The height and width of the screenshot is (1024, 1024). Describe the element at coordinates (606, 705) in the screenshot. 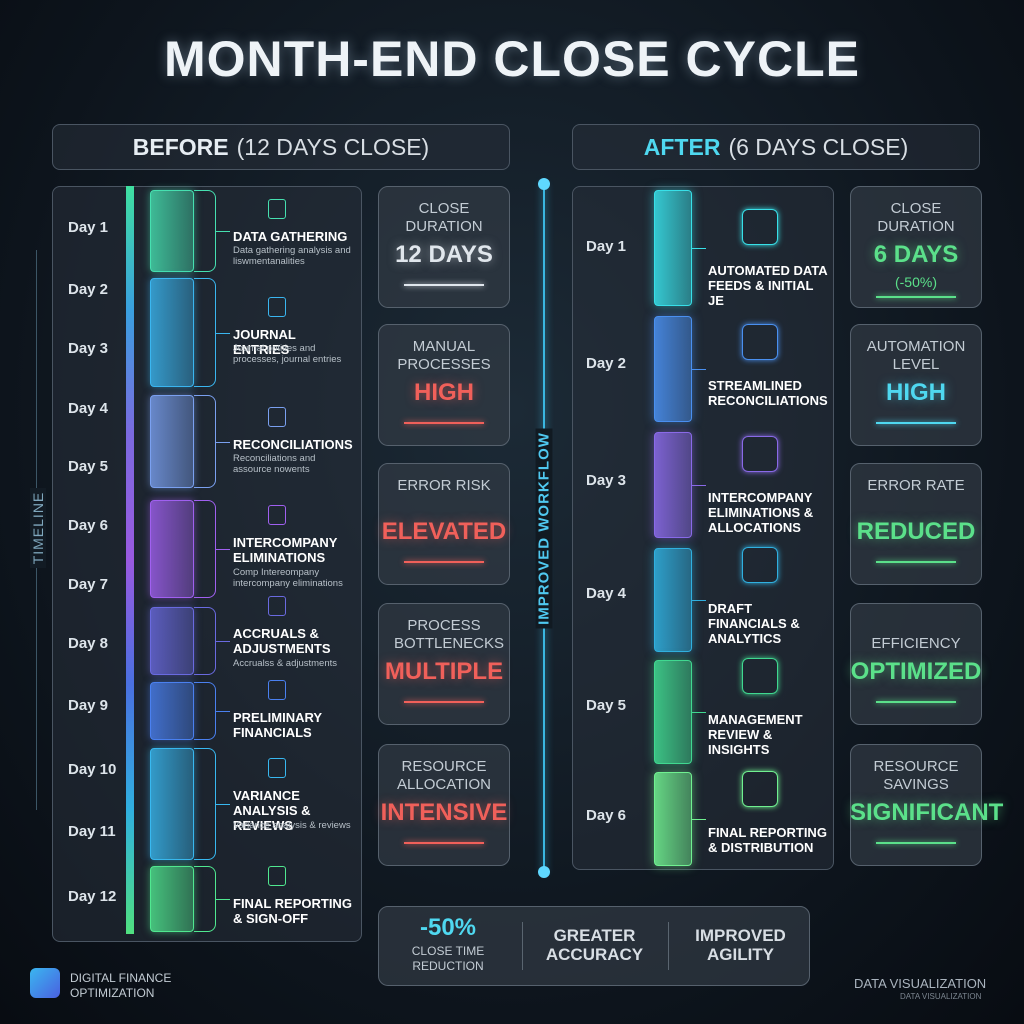

I see `day-label: Day 5` at that location.